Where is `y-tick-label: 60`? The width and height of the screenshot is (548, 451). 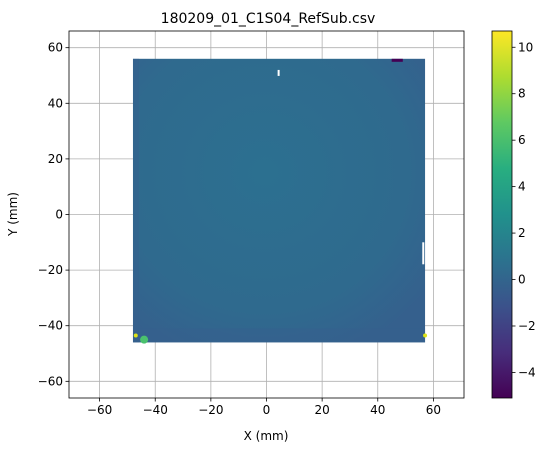 y-tick-label: 60 is located at coordinates (55, 48).